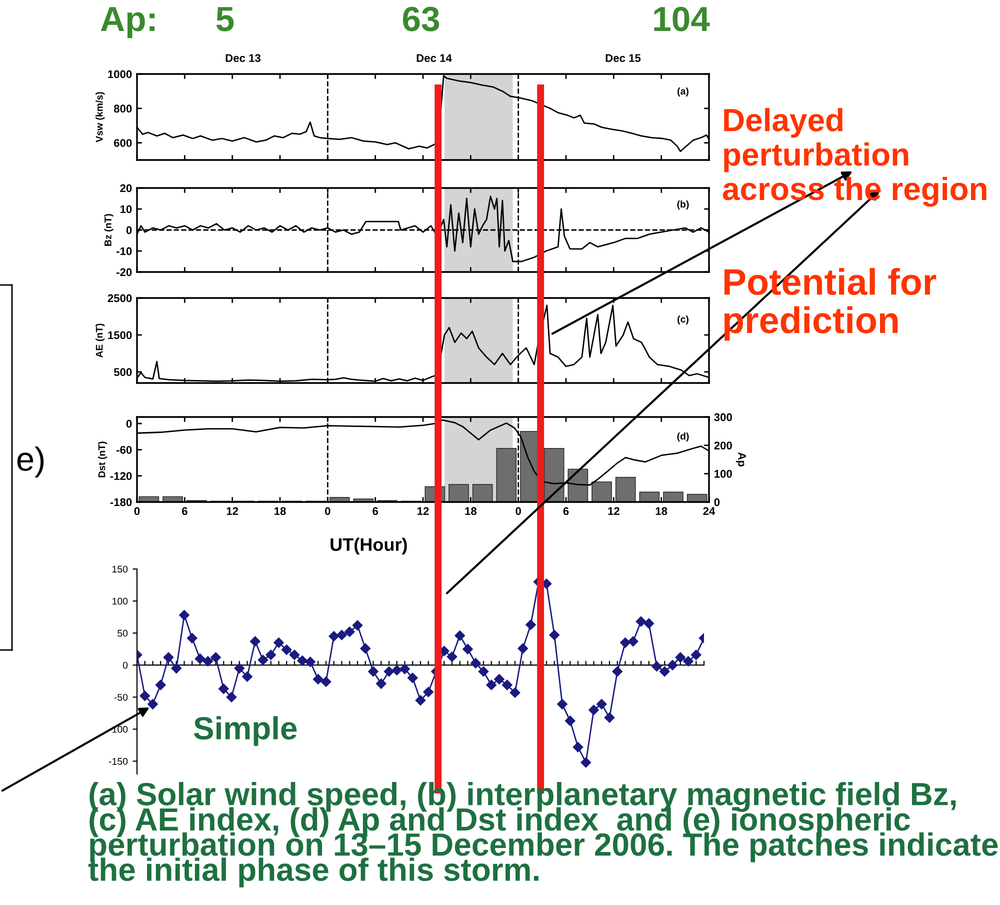  What do you see at coordinates (421, 19) in the screenshot?
I see `text: 63` at bounding box center [421, 19].